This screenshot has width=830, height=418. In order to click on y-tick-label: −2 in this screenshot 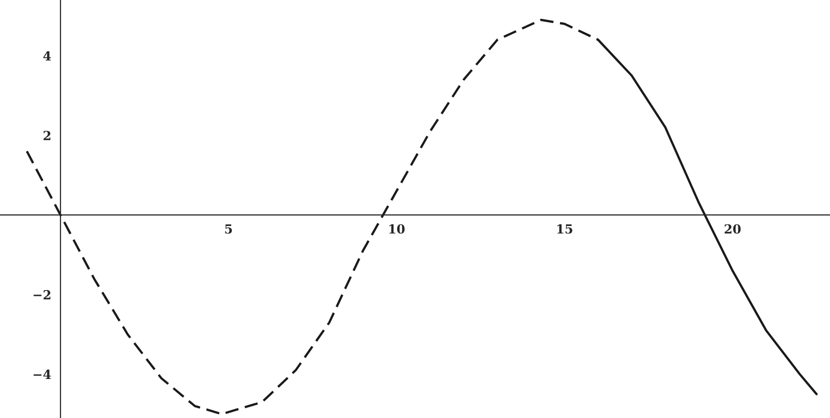, I will do `click(42, 295)`.